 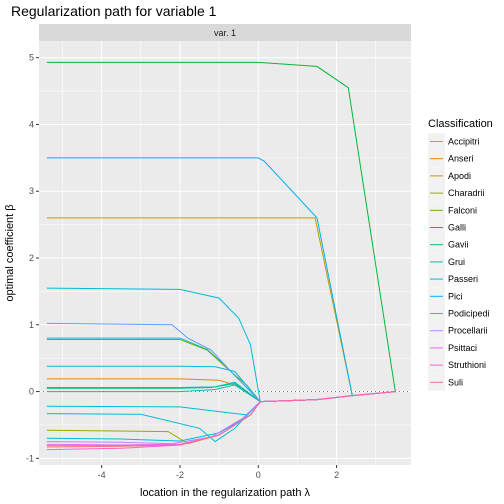 I want to click on x-axis-ticks: -4 -2 0 2, so click(x=218, y=472).